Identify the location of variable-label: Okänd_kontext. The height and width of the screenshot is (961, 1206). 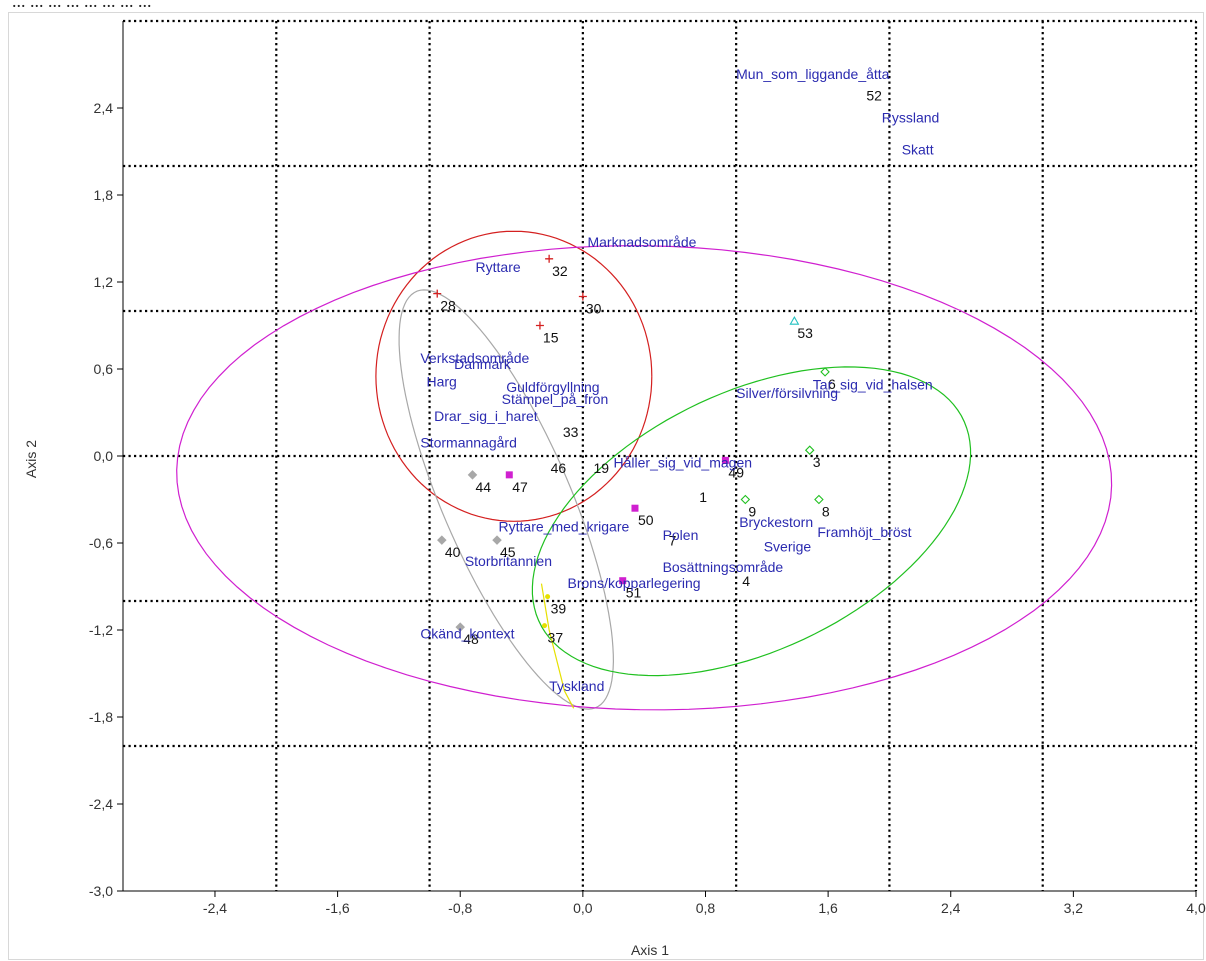
(467, 634).